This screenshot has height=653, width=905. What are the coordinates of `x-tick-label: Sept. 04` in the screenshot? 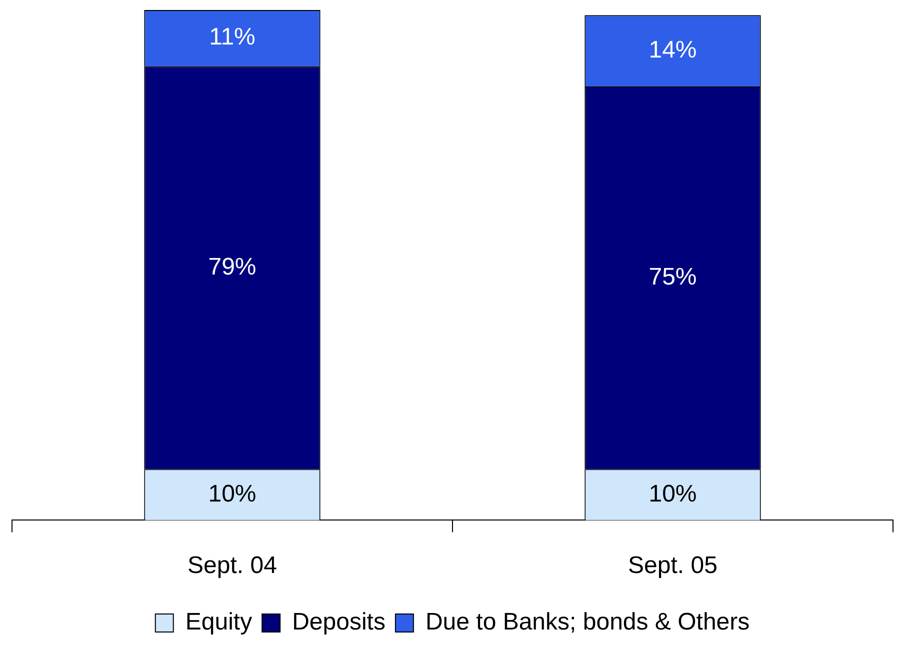 It's located at (232, 566).